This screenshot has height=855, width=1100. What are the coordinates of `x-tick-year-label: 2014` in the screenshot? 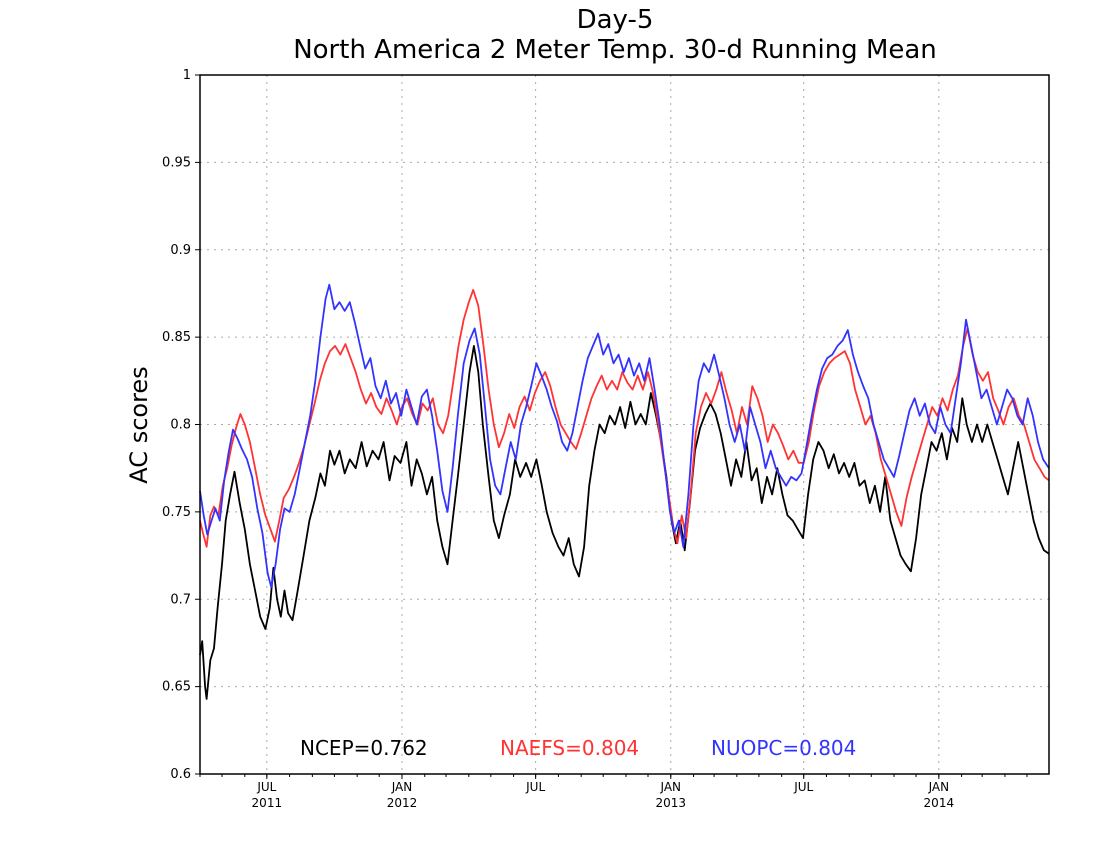 It's located at (939, 803).